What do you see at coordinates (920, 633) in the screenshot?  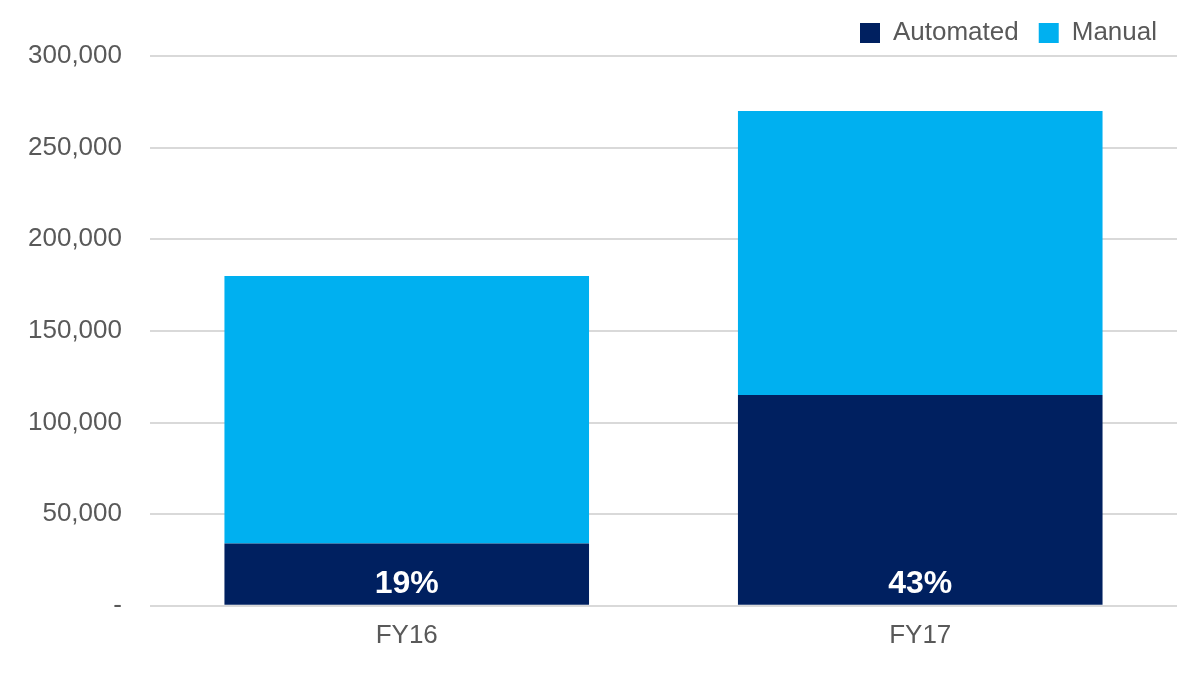 I see `x-tick-label: FY17` at bounding box center [920, 633].